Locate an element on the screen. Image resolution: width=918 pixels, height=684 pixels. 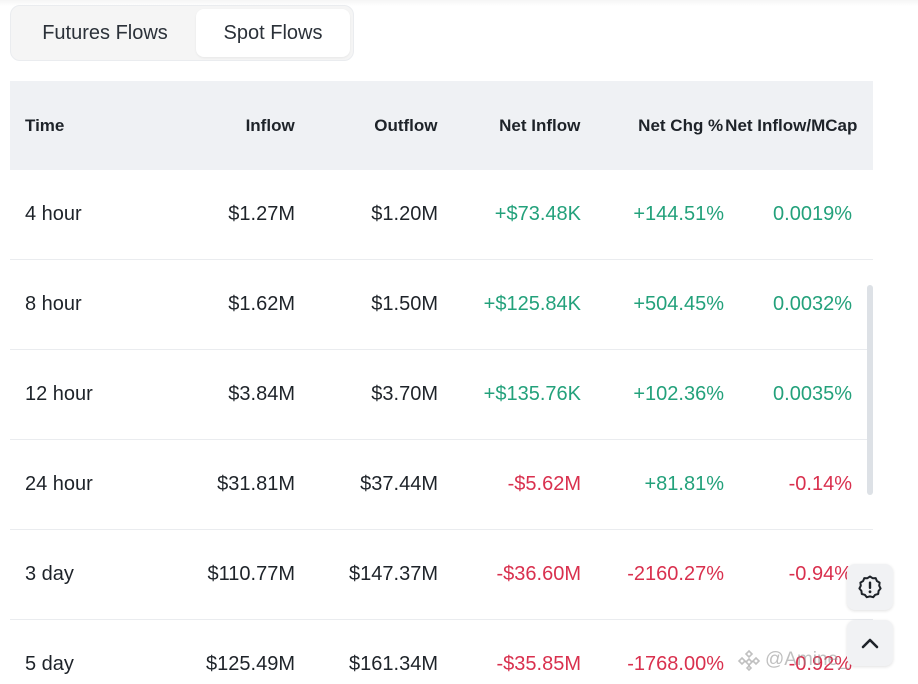
cell-net-chg: -1768.00% is located at coordinates (675, 664).